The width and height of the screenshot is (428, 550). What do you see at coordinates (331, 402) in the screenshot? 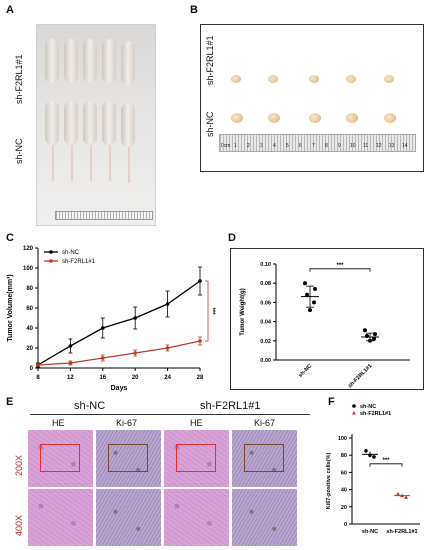
I see `panel-label-f: F` at bounding box center [331, 402].